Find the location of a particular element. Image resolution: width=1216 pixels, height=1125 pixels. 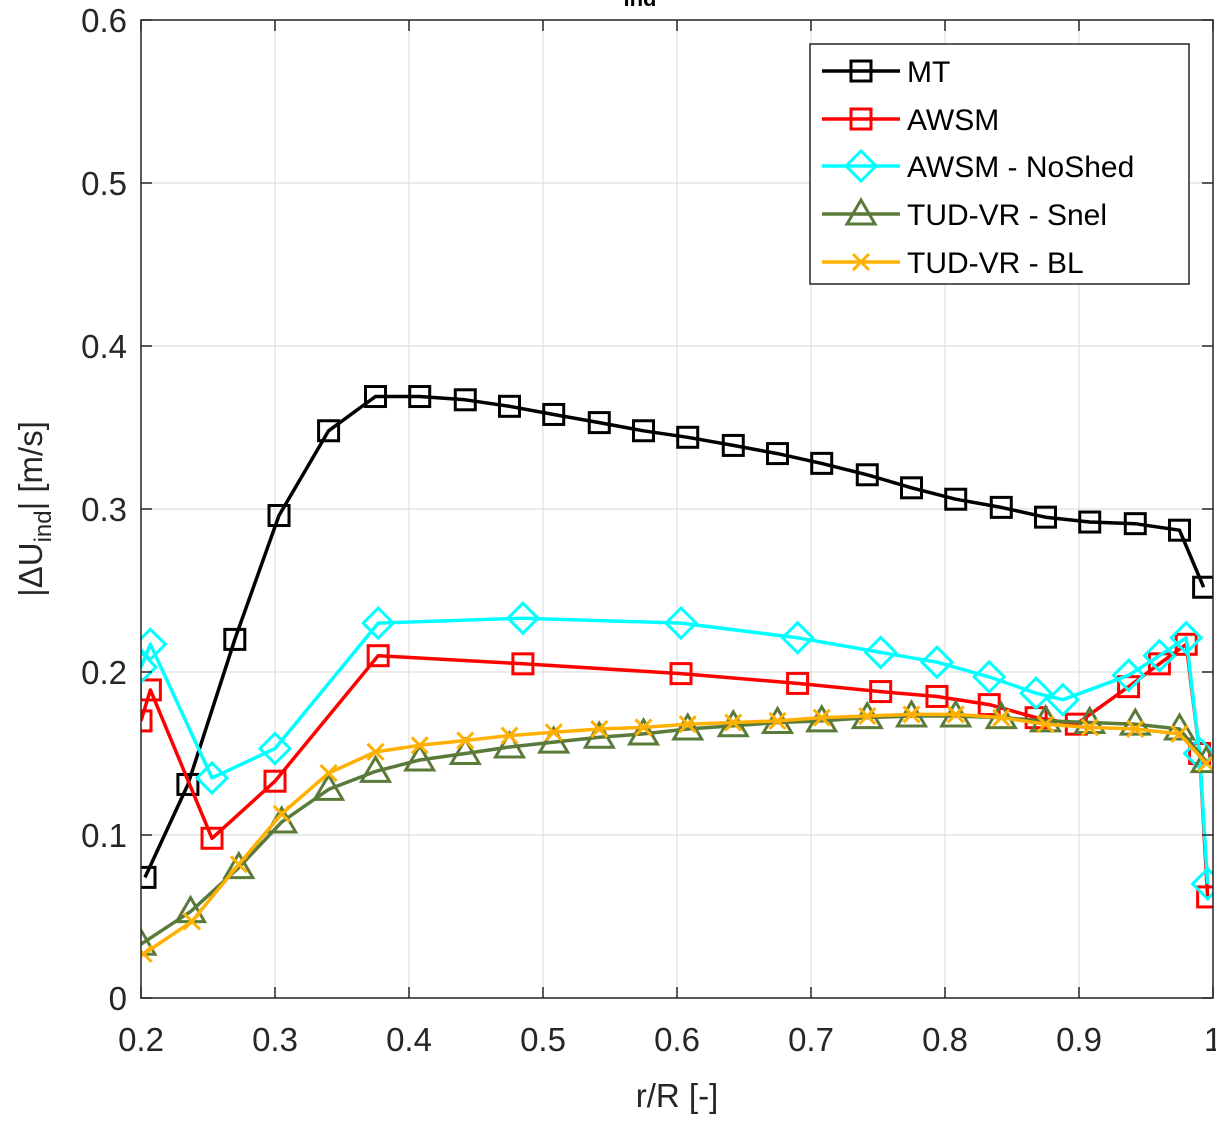

y-axis-title-prefix: |ΔU is located at coordinates (30, 569).